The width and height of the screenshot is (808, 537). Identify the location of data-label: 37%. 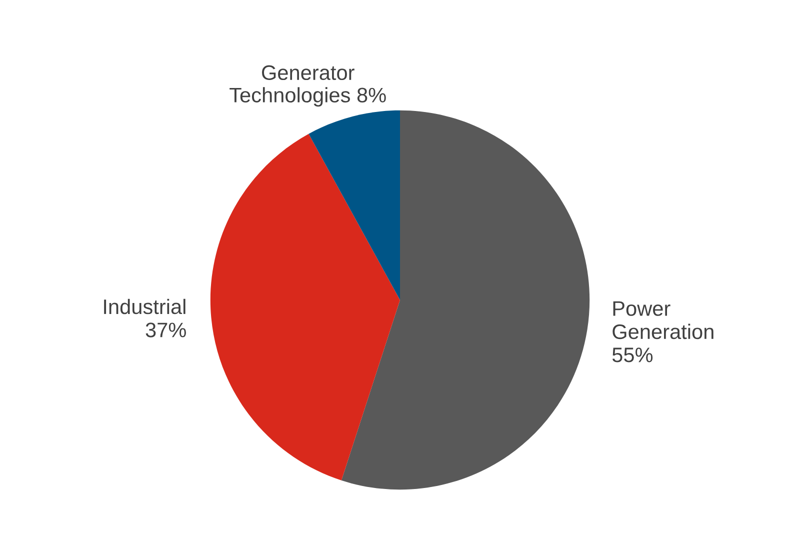
(166, 330).